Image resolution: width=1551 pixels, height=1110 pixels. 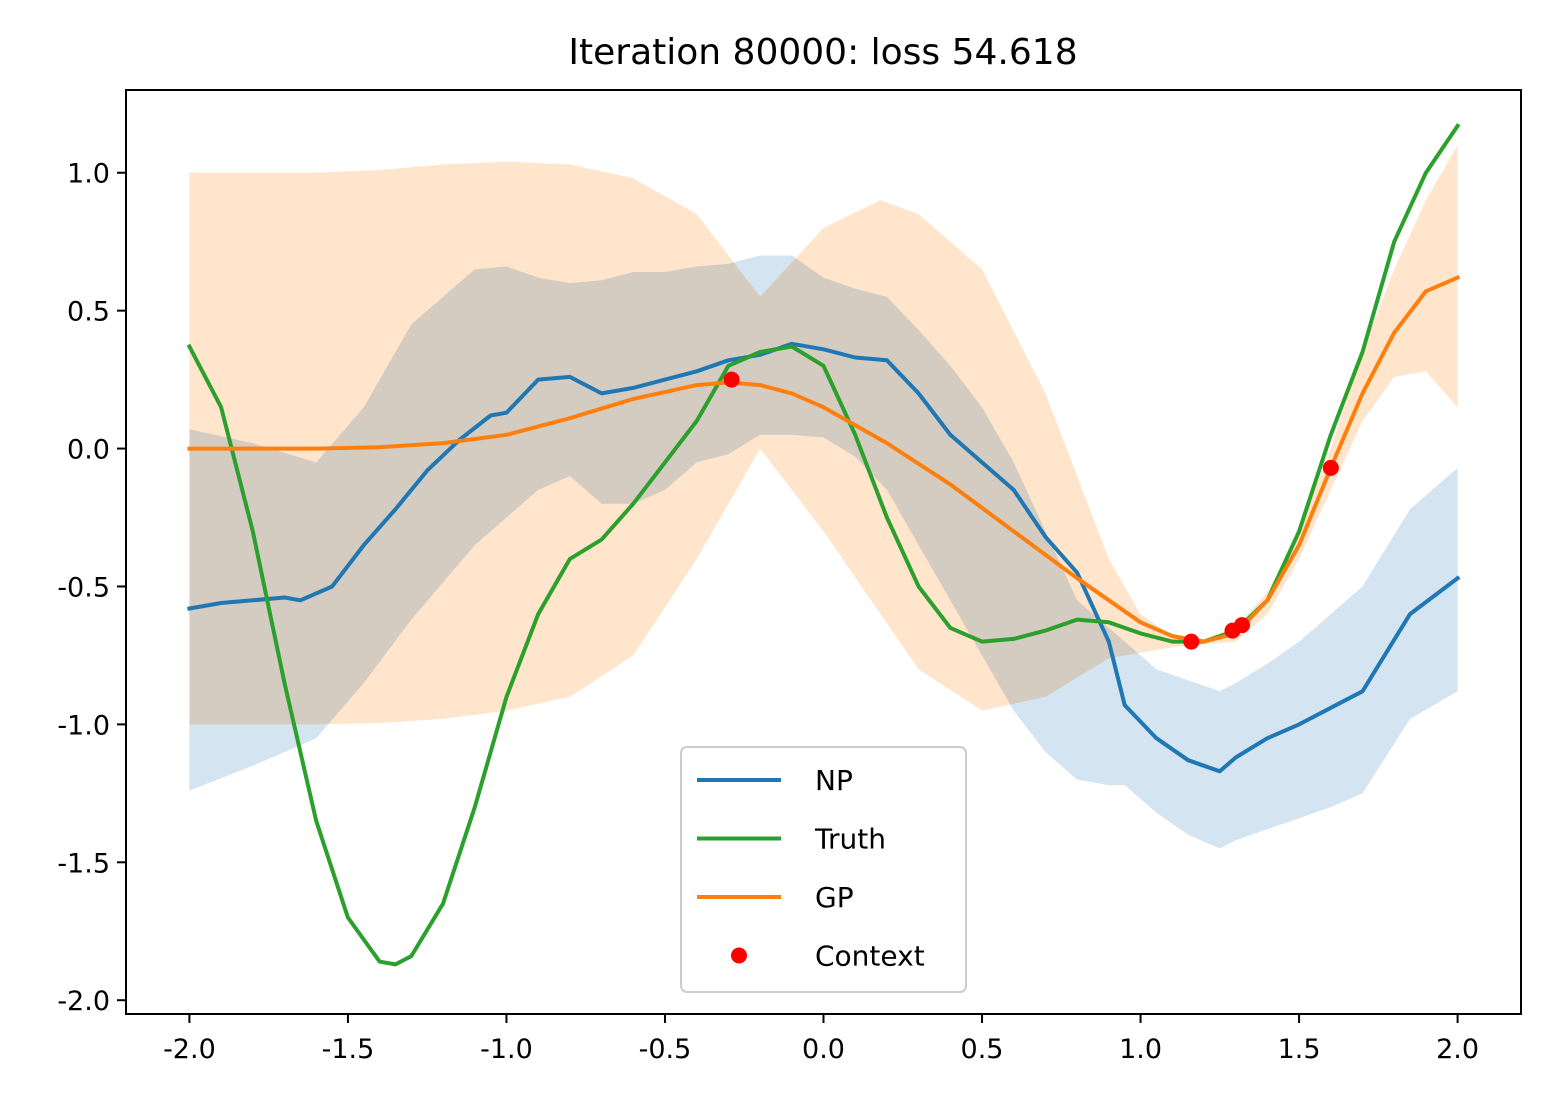 What do you see at coordinates (83, 725) in the screenshot?
I see `y-tick-label: -1.0` at bounding box center [83, 725].